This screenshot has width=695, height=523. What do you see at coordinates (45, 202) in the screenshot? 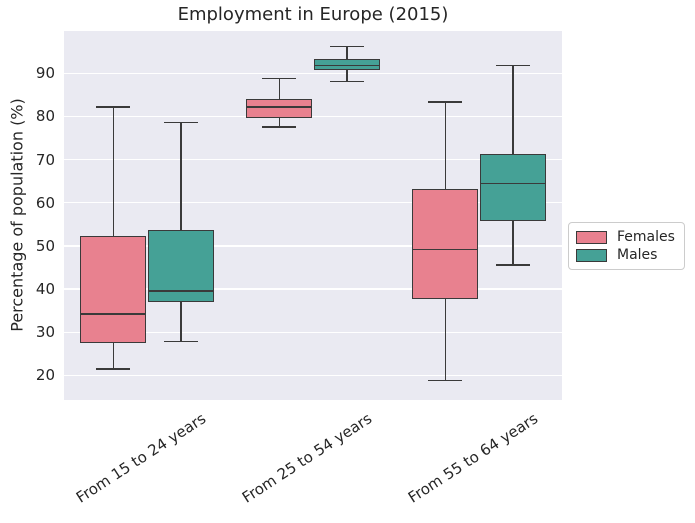
I see `y-tick-label-60: 60` at bounding box center [45, 202].